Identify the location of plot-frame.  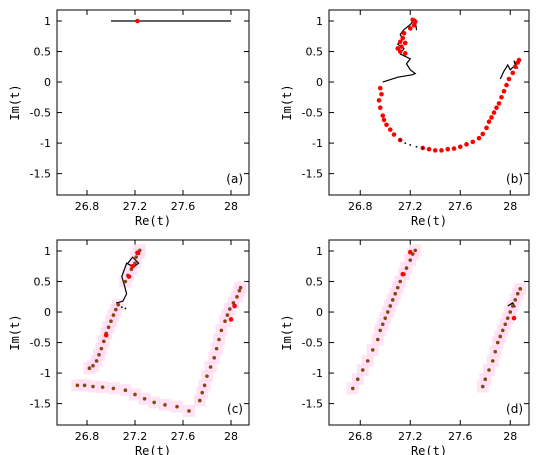
(153, 332).